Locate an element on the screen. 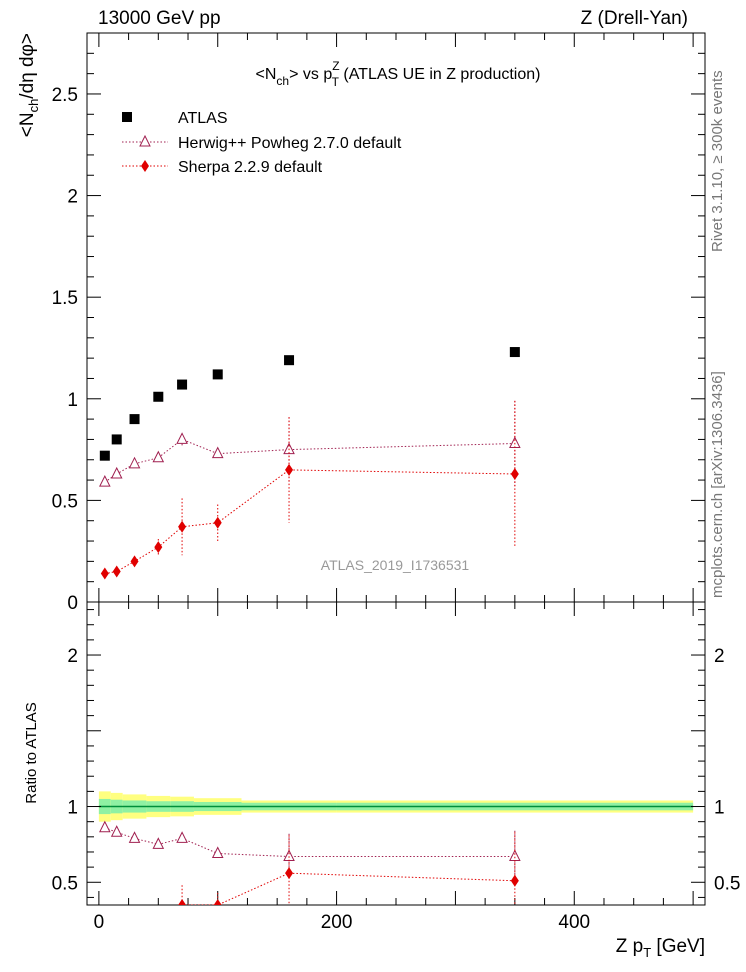 The width and height of the screenshot is (746, 972). main-y-tick-label: 2.5 is located at coordinates (65, 95).